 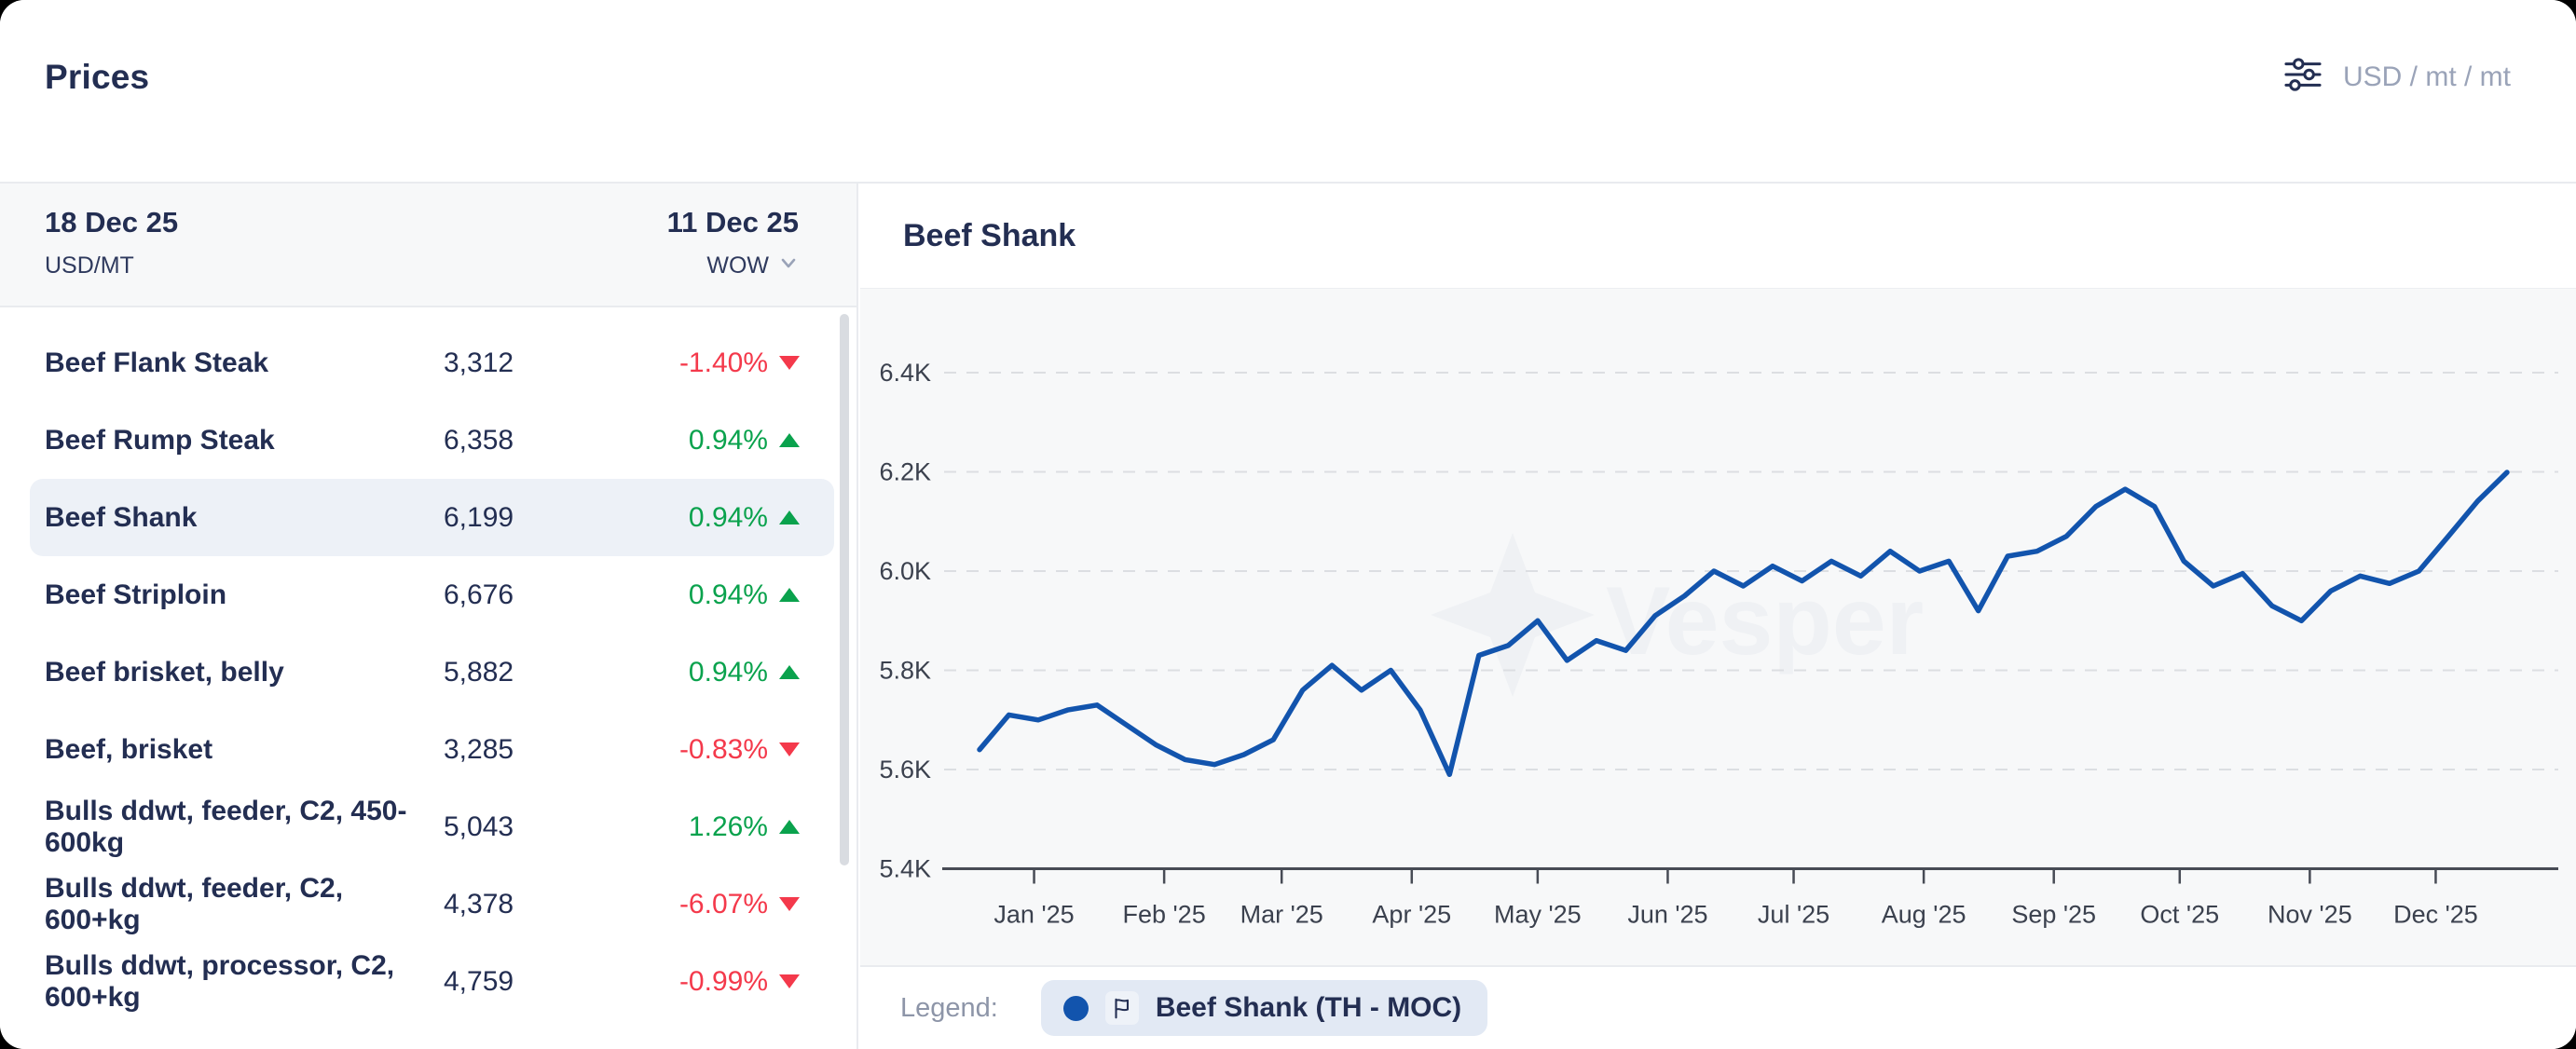 I want to click on y-axis-tick-label: 6.4K, so click(x=905, y=373).